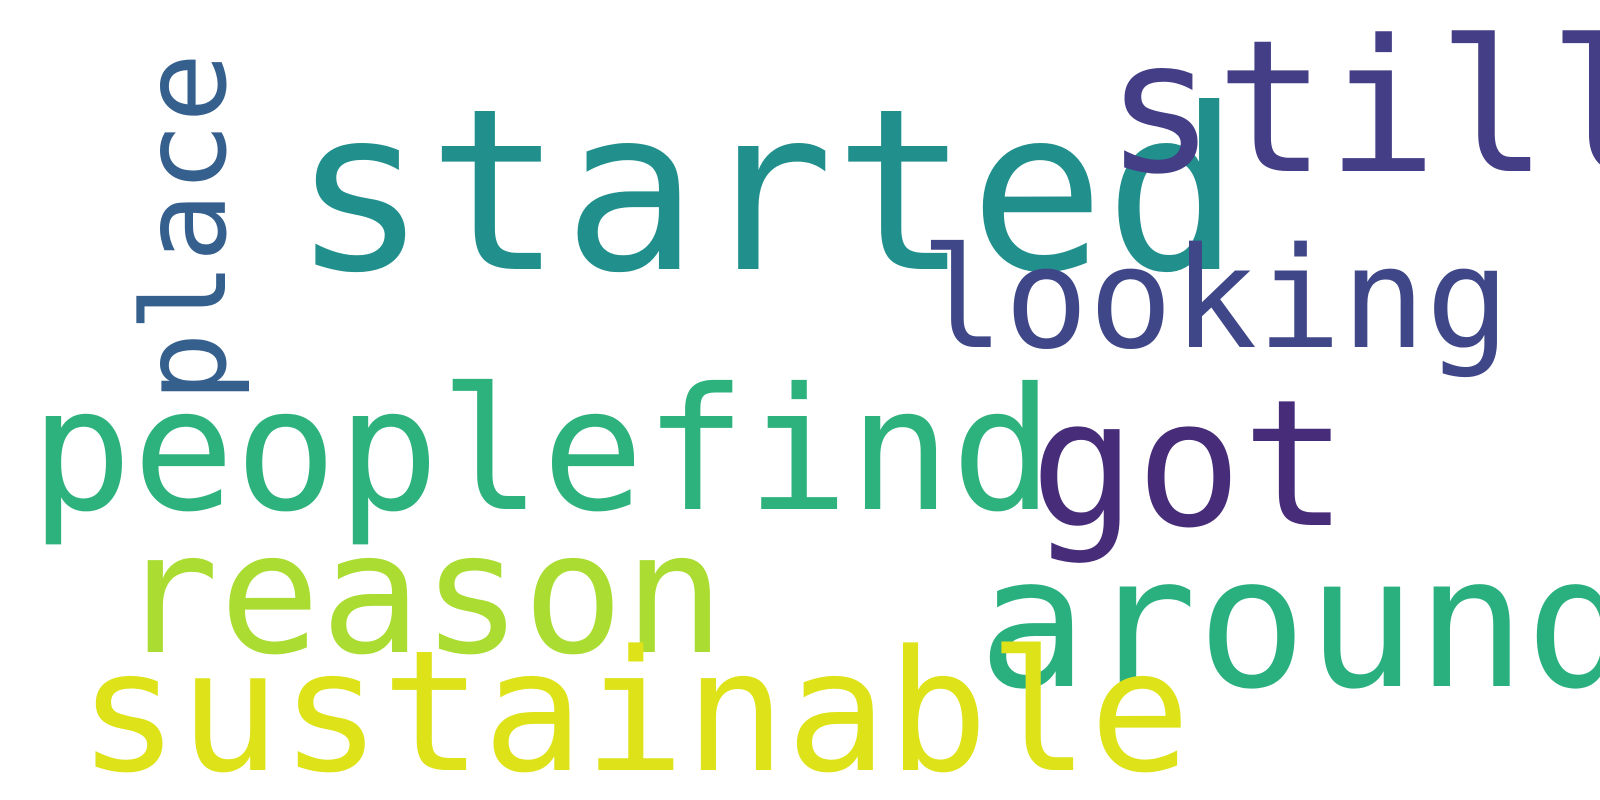  Describe the element at coordinates (1289, 623) in the screenshot. I see `word-around: around` at that location.